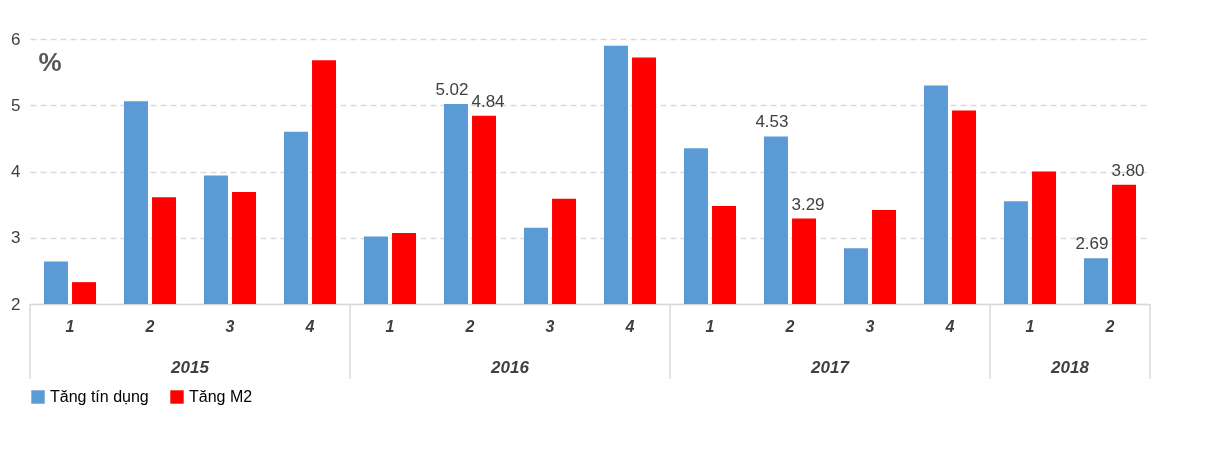  I want to click on legend-label: Tăng M2, so click(221, 396).